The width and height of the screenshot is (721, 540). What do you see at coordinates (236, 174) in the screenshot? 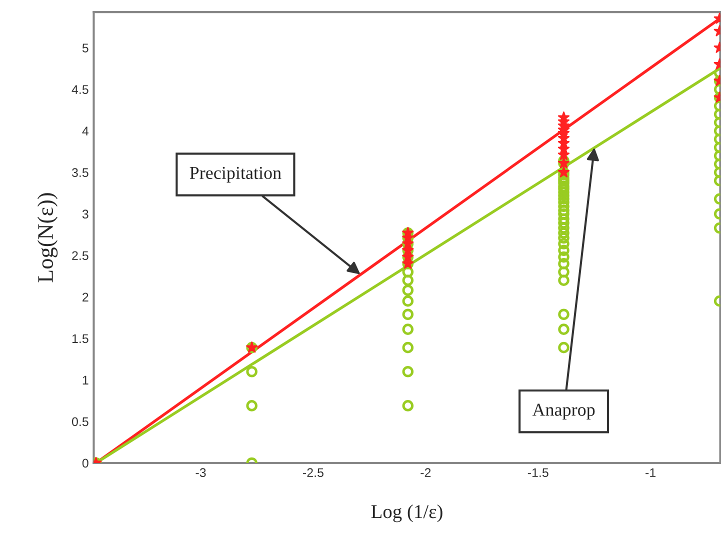
I see `annotation: Precipitation` at bounding box center [236, 174].